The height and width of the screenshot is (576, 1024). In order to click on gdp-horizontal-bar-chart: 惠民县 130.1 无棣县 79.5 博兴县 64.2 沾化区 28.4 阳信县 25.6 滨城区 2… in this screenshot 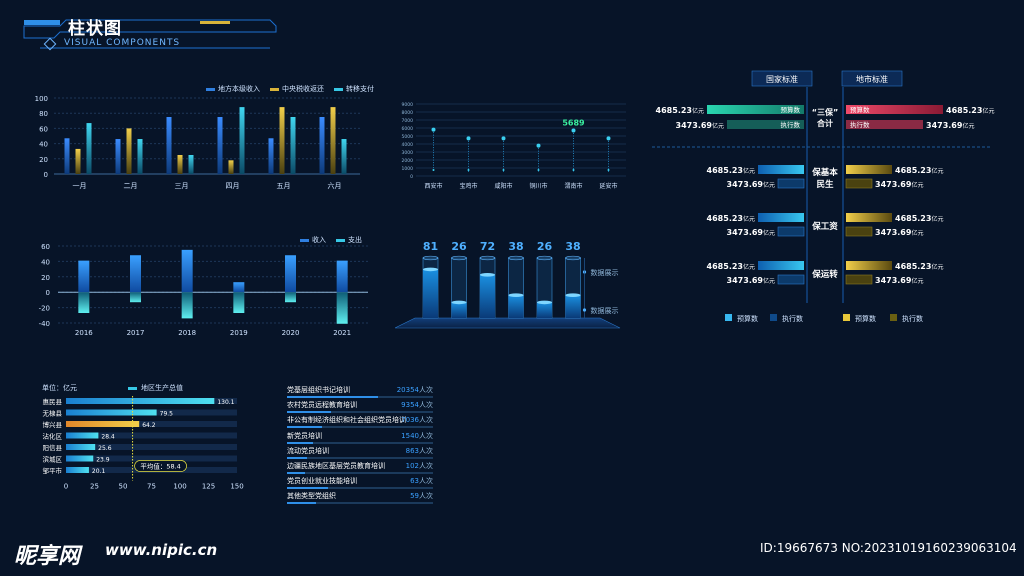, I will do `click(143, 443)`.